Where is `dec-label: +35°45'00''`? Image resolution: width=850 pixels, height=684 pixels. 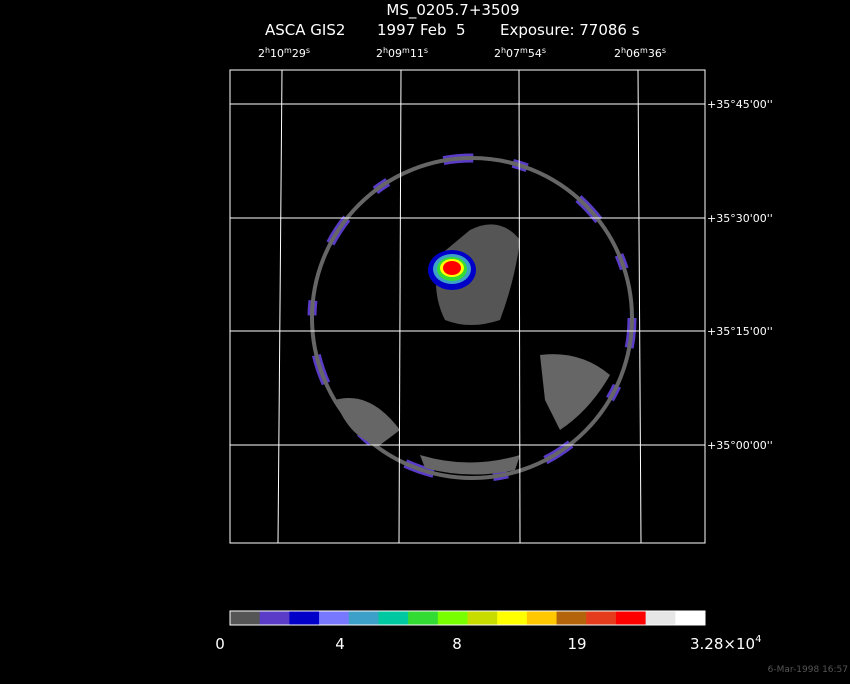 dec-label: +35°45'00'' is located at coordinates (740, 104).